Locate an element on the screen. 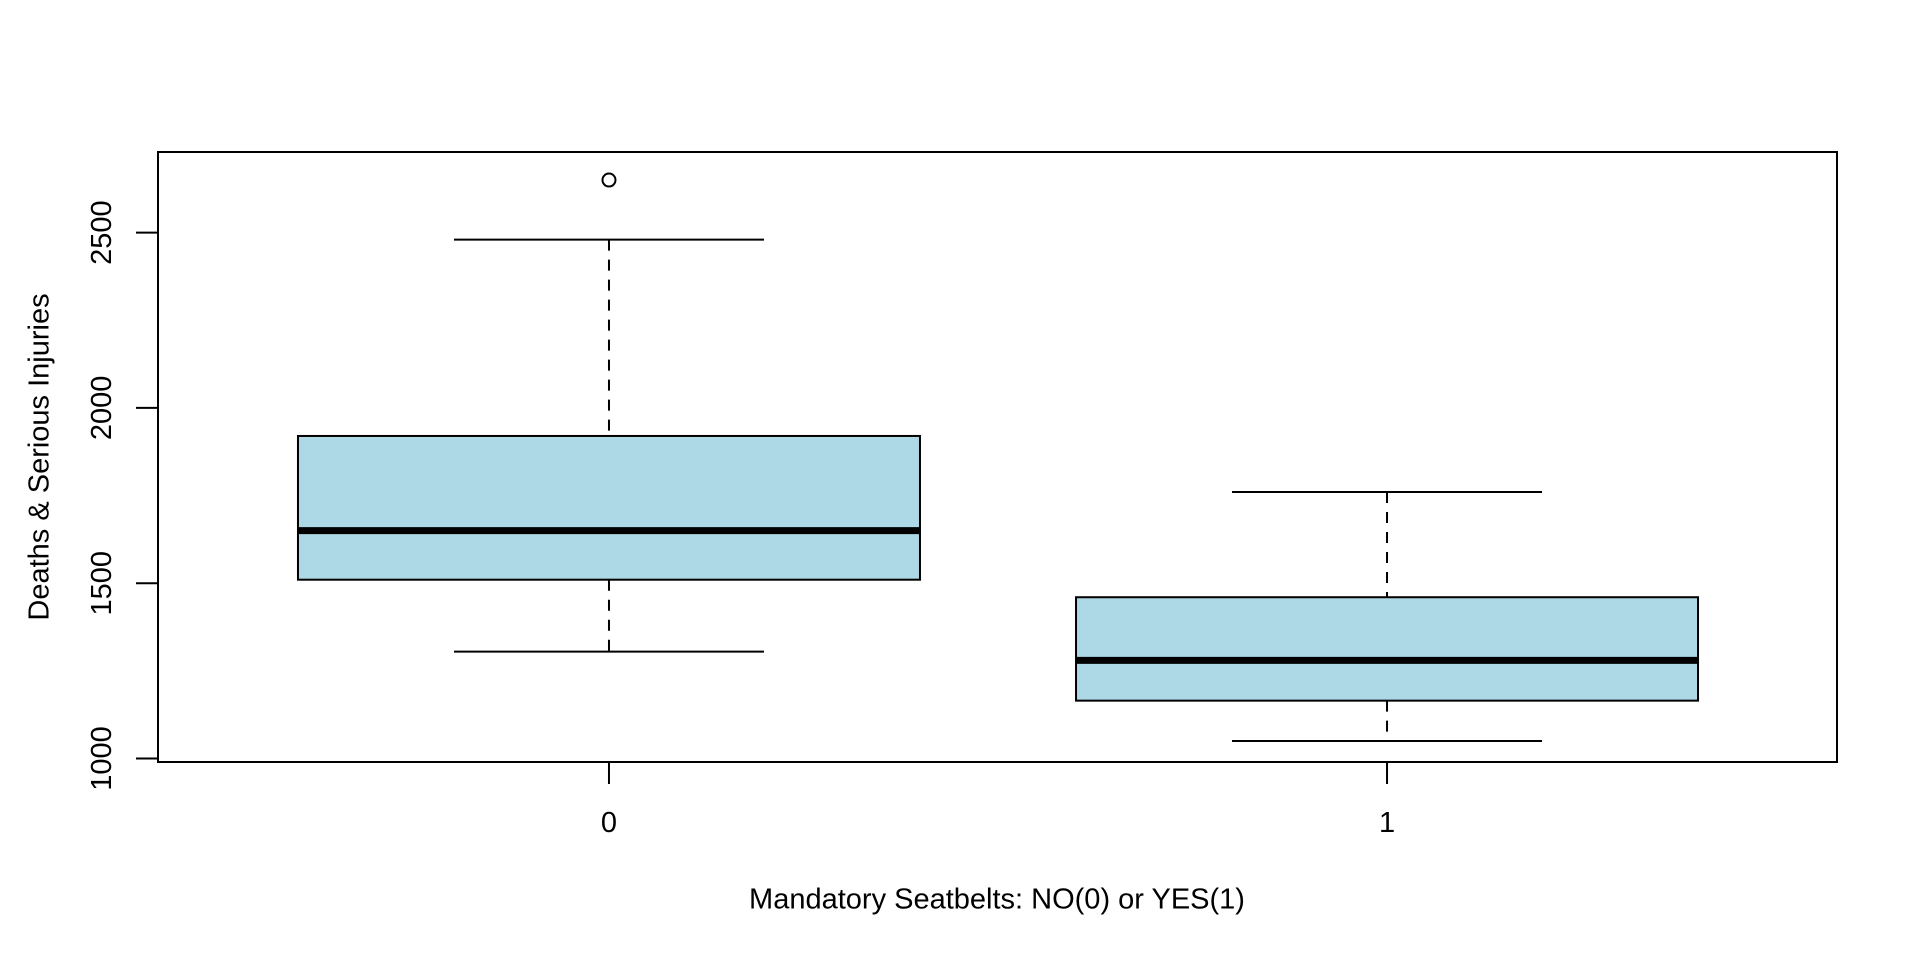  x-axis-label: Mandatory Seatbelts: NO(0) or YES(1) is located at coordinates (997, 899).